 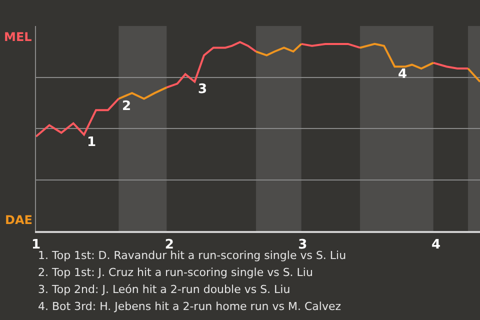 I want to click on x-tick-label: 1, so click(x=36, y=245).